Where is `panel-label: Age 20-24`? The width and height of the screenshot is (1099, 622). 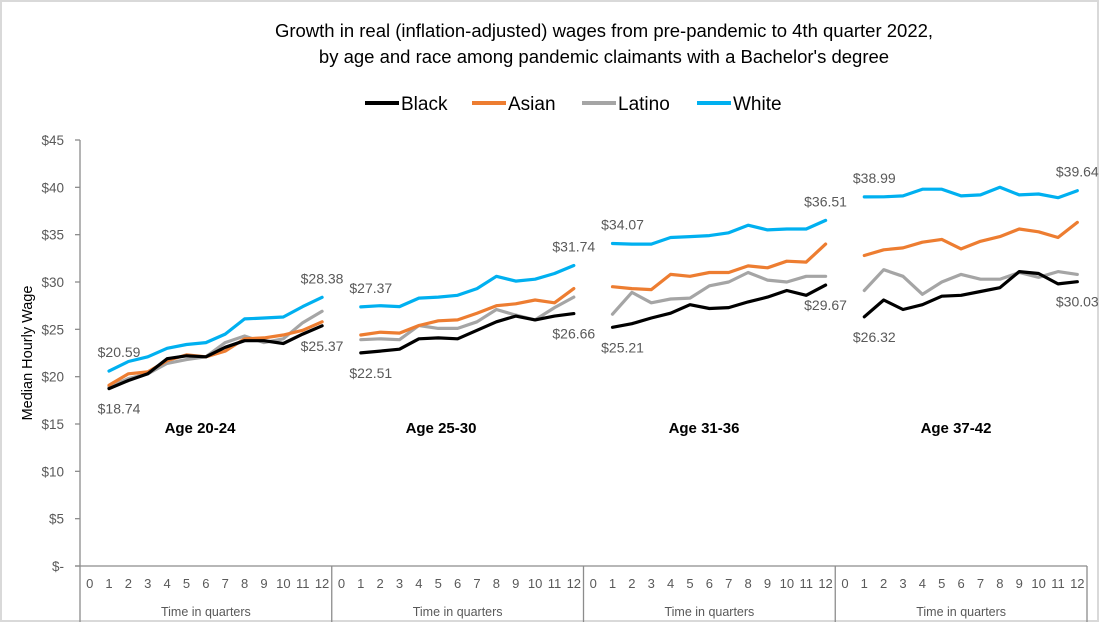
panel-label: Age 20-24 is located at coordinates (201, 428).